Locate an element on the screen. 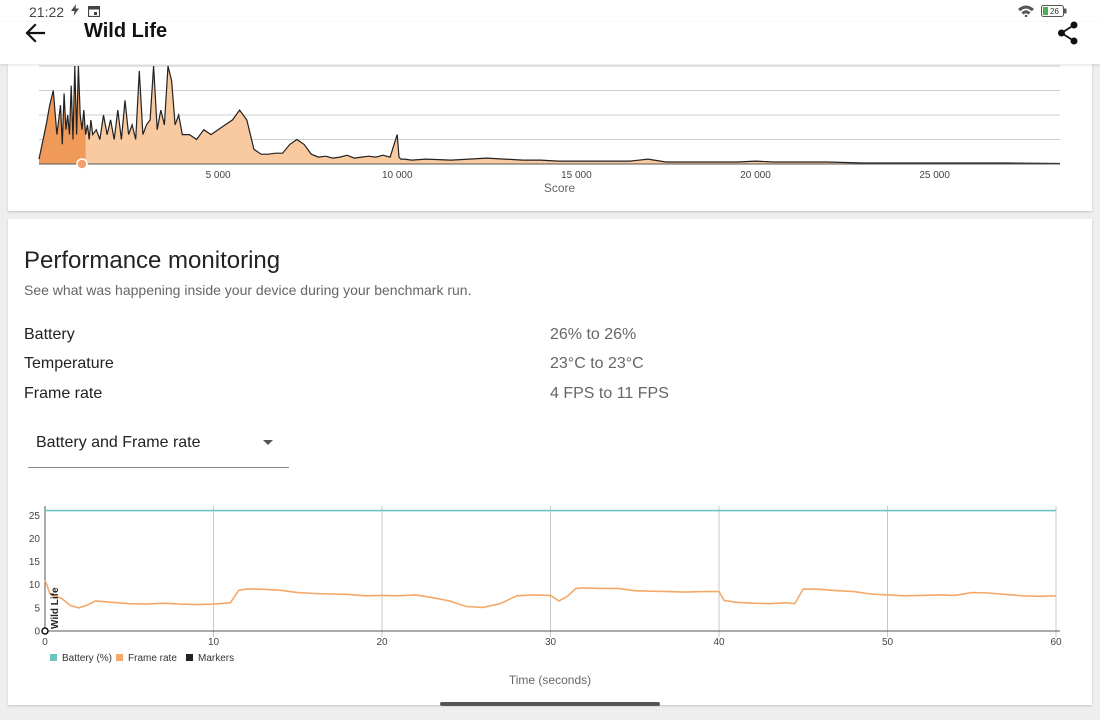 The width and height of the screenshot is (1100, 720). frame-rate-value: 4 FPS to 11 FPS is located at coordinates (609, 393).